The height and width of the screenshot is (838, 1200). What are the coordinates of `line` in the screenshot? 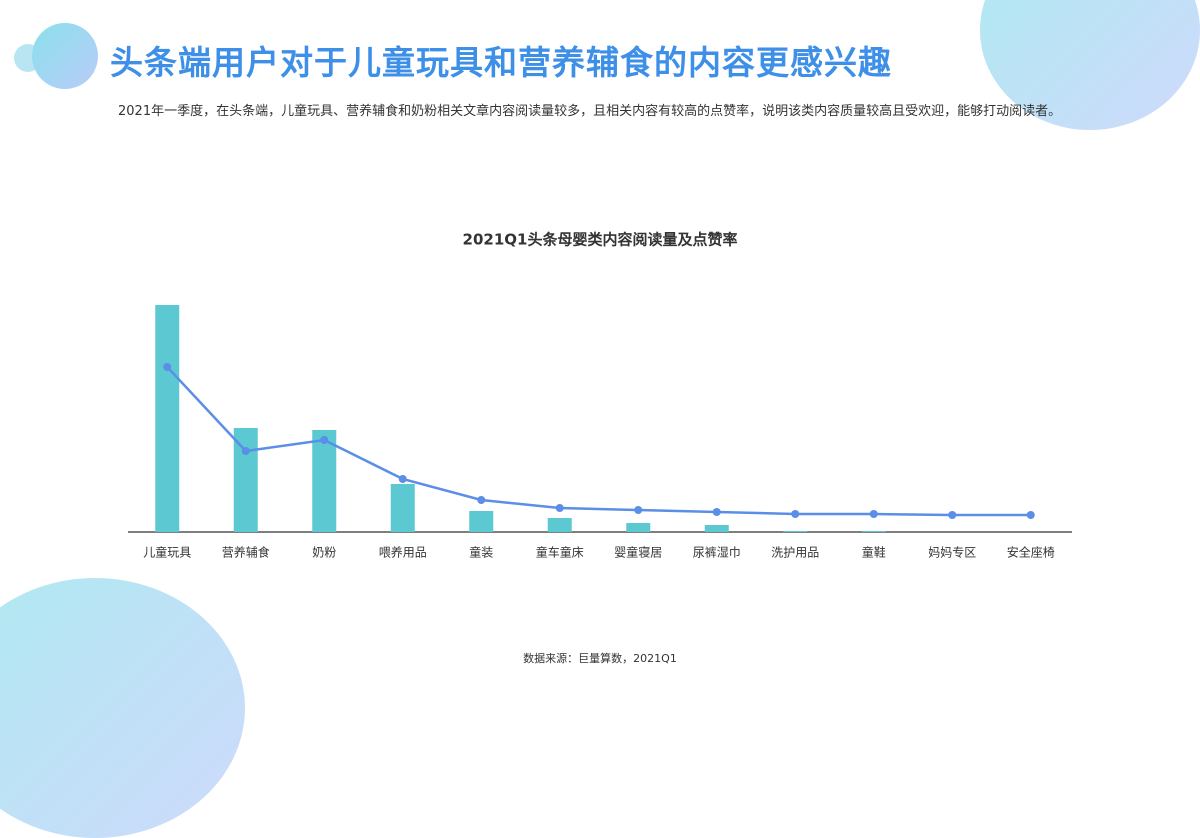 It's located at (598, 441).